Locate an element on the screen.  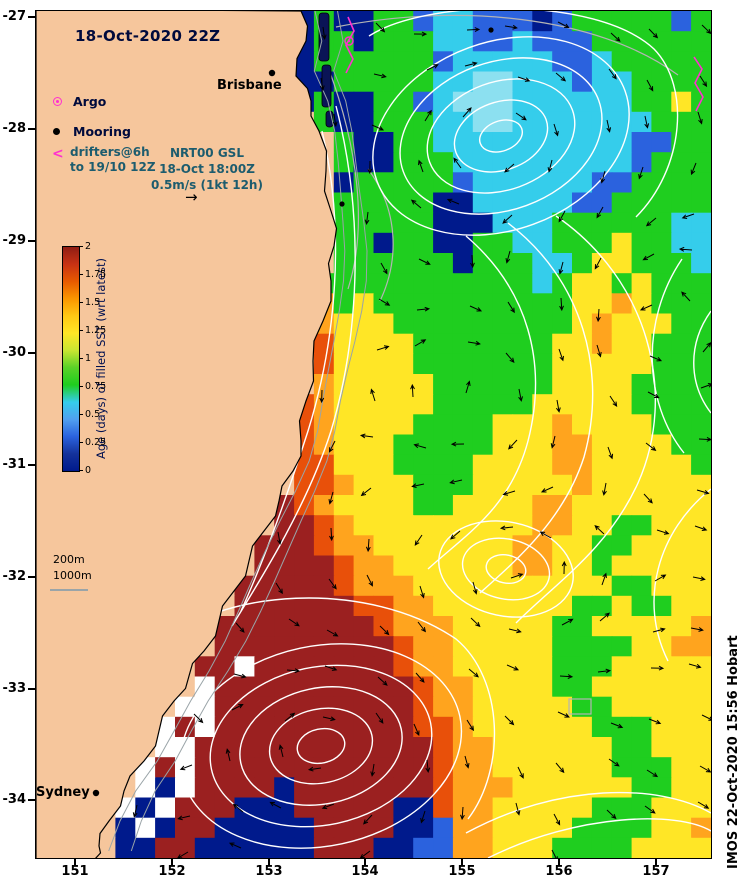
map-date-title: 18-Oct-2020 22Z is located at coordinates (148, 36).